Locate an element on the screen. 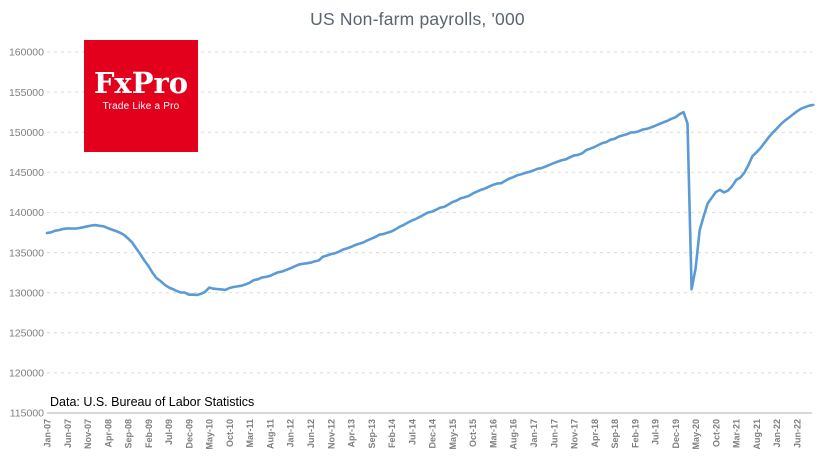 The width and height of the screenshot is (835, 470). x-tick-label: Jan-07 is located at coordinates (48, 433).